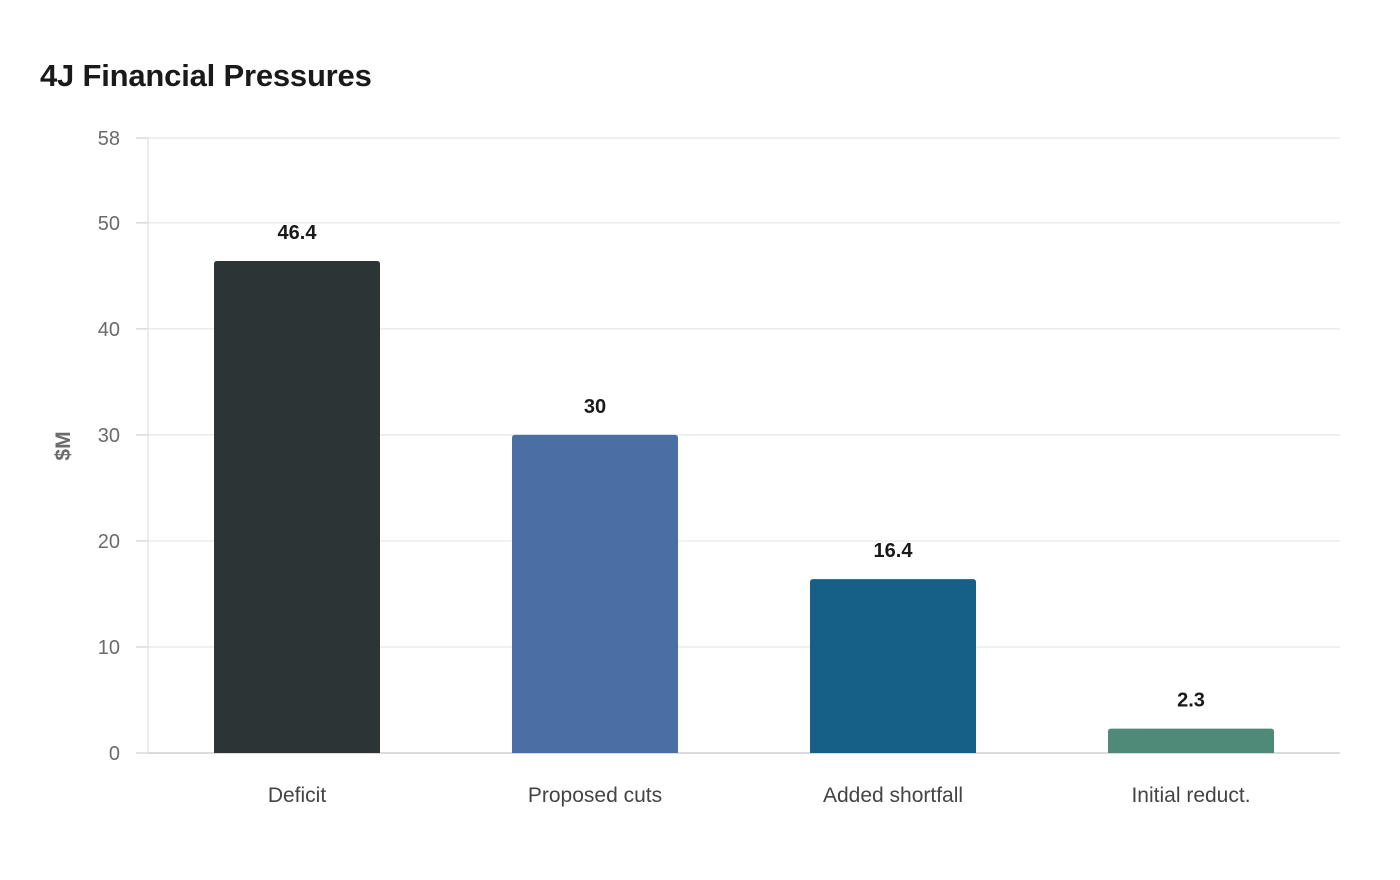 Image resolution: width=1400 pixels, height=880 pixels. Describe the element at coordinates (63, 445) in the screenshot. I see `y-axis-title: $M` at that location.